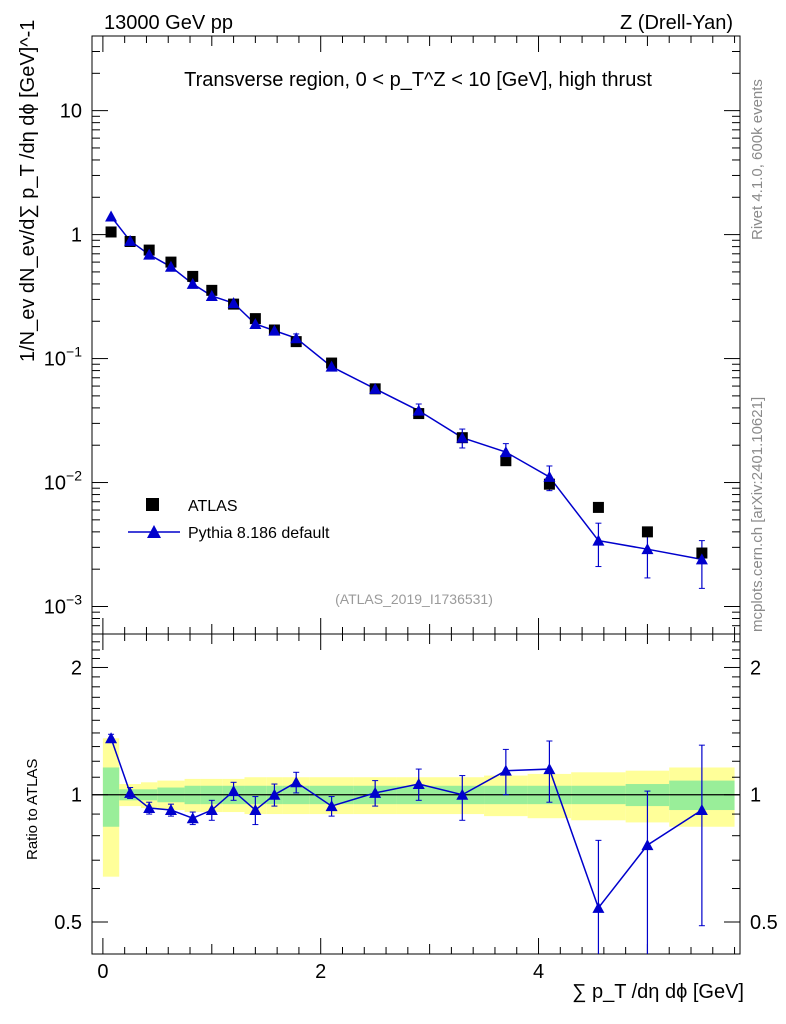 Image resolution: width=786 pixels, height=1024 pixels. I want to click on ratio-axis-title: Ratio to ATLAS, so click(32, 809).